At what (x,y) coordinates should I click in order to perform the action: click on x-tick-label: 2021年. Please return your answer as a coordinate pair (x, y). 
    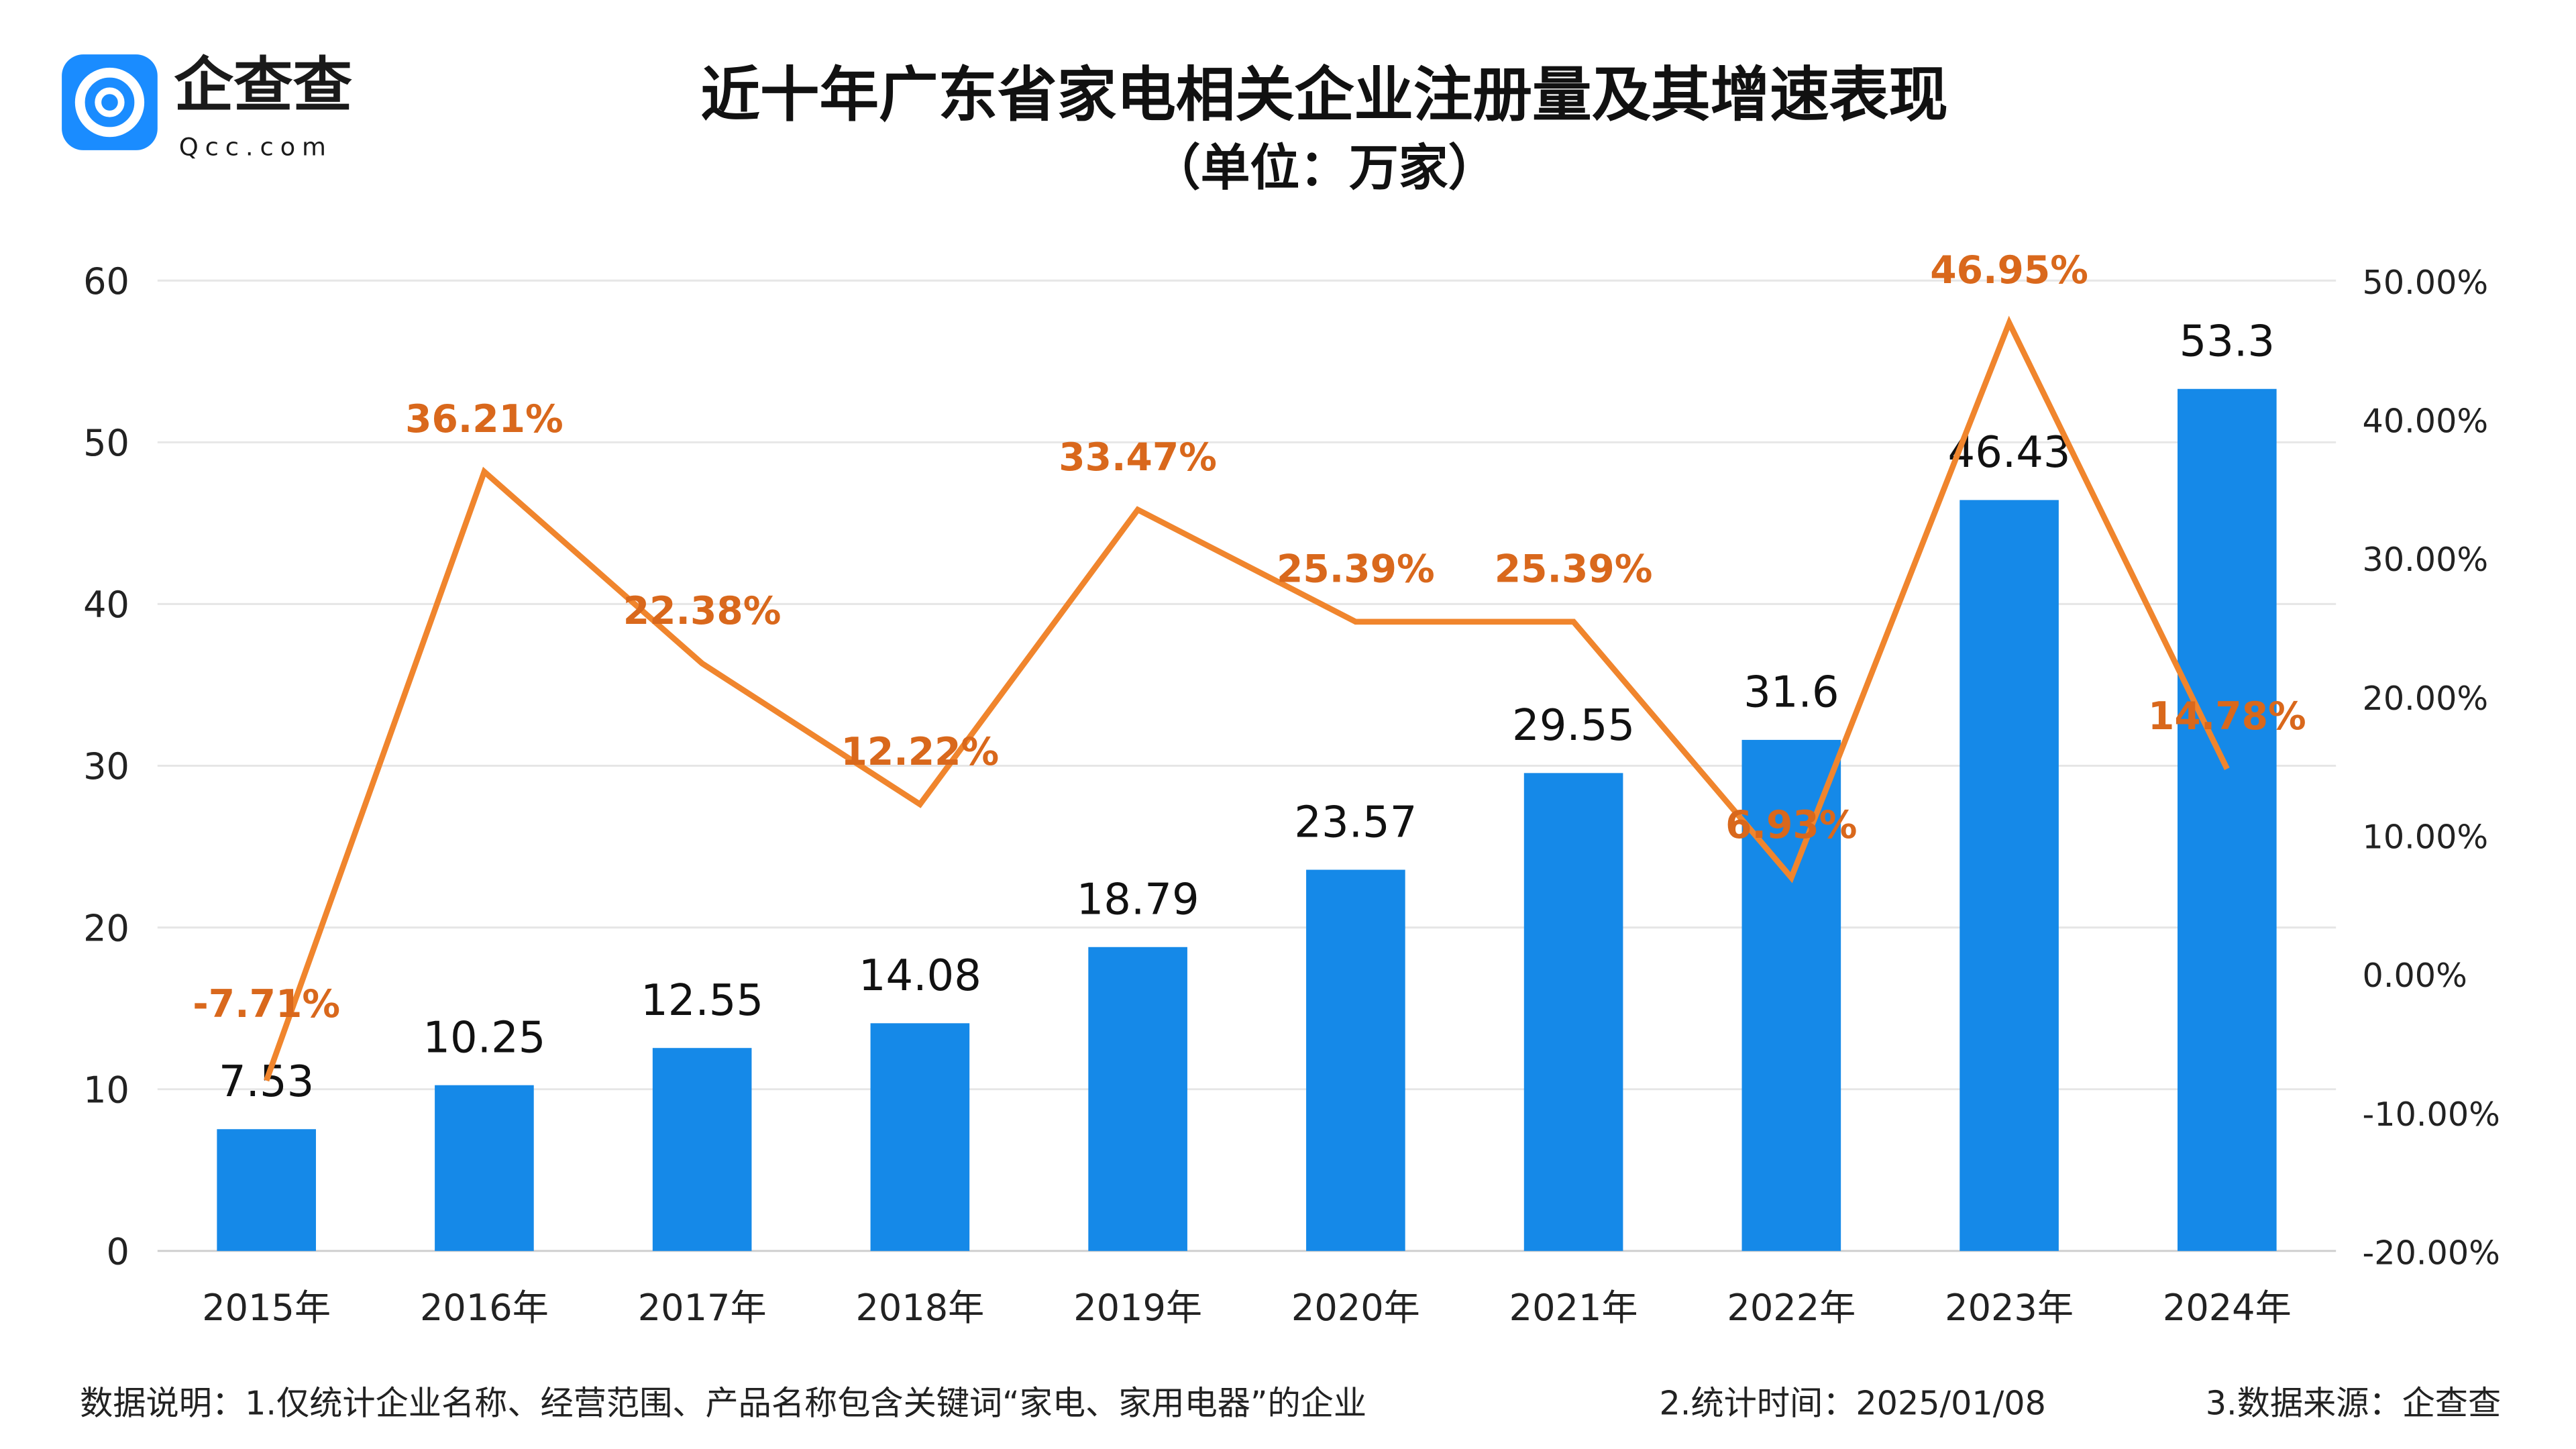
    Looking at the image, I should click on (1573, 1308).